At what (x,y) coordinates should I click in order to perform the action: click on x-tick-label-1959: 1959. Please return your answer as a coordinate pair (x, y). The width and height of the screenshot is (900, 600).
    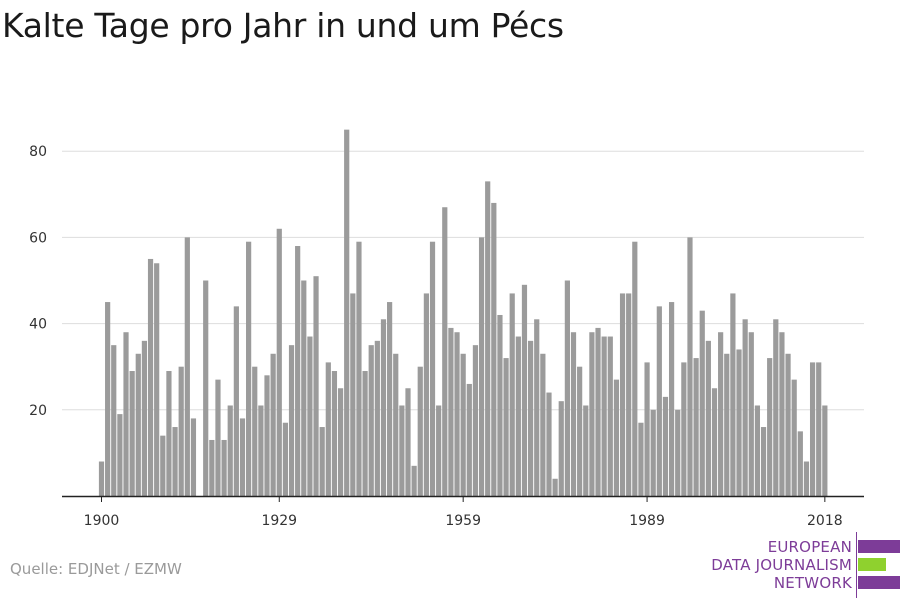
    Looking at the image, I should click on (463, 521).